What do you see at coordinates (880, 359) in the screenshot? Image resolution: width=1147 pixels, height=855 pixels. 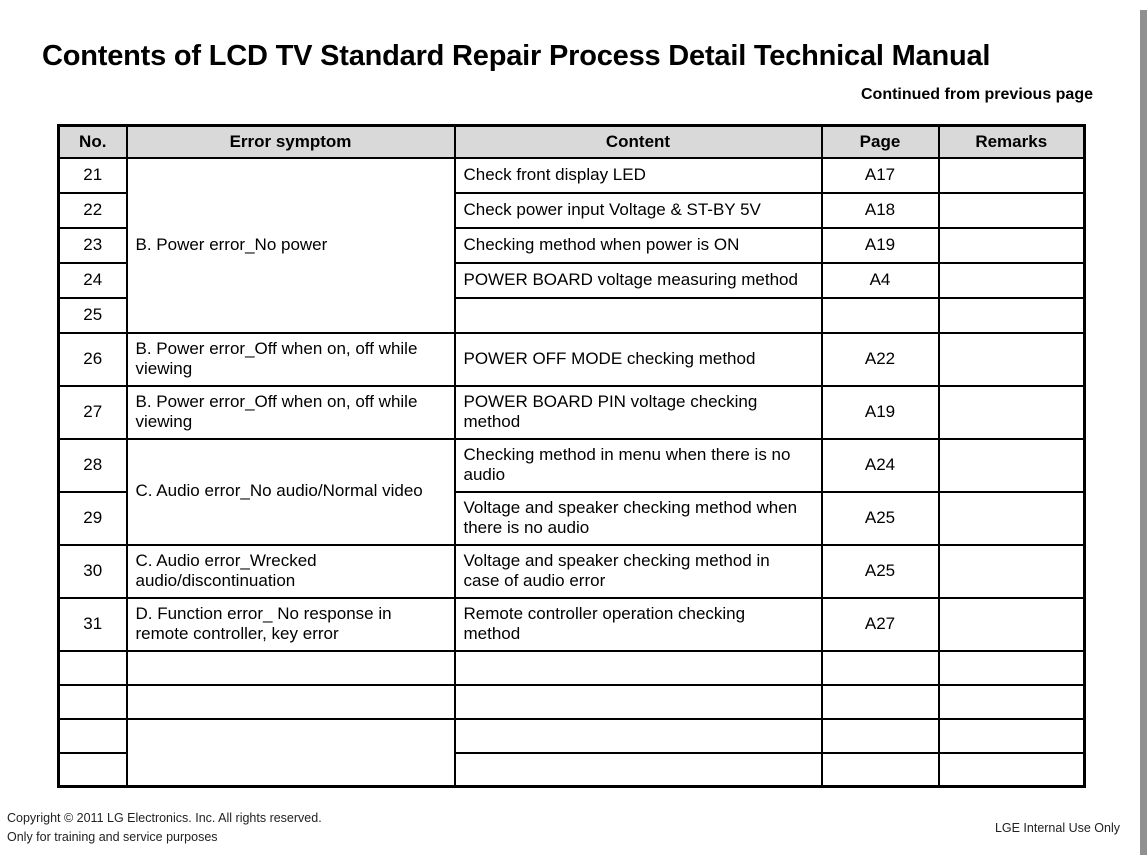 I see `page-cell: A22` at bounding box center [880, 359].